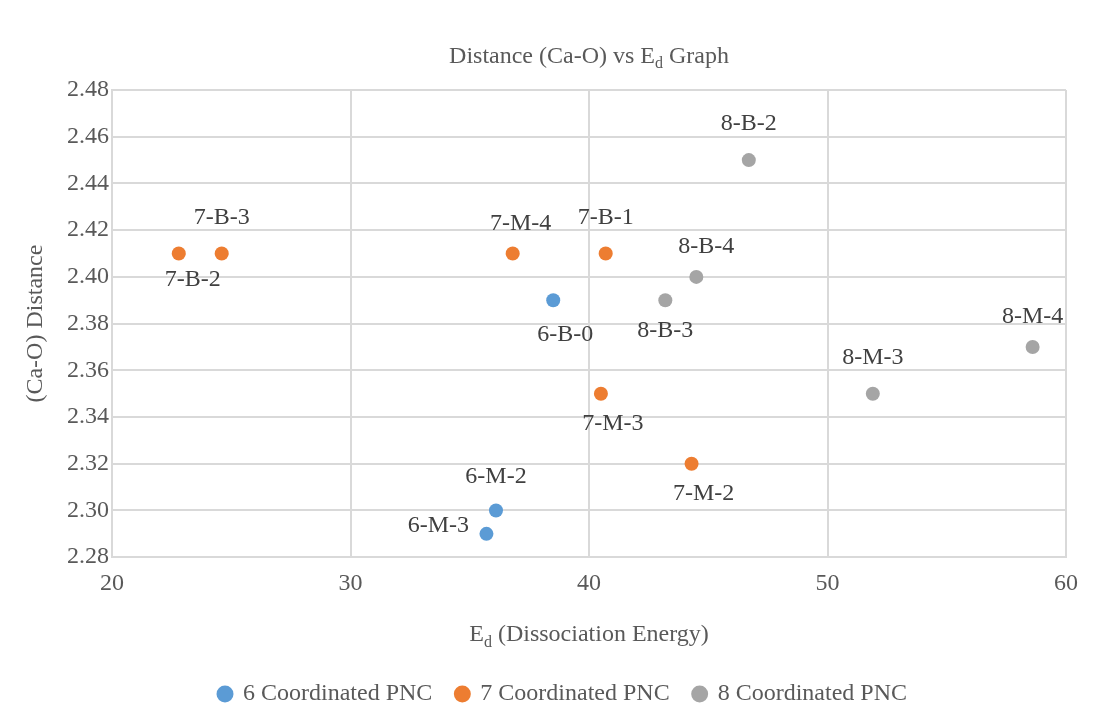 This screenshot has width=1096, height=726. What do you see at coordinates (1032, 315) in the screenshot?
I see `data-label: 8-M-4` at bounding box center [1032, 315].